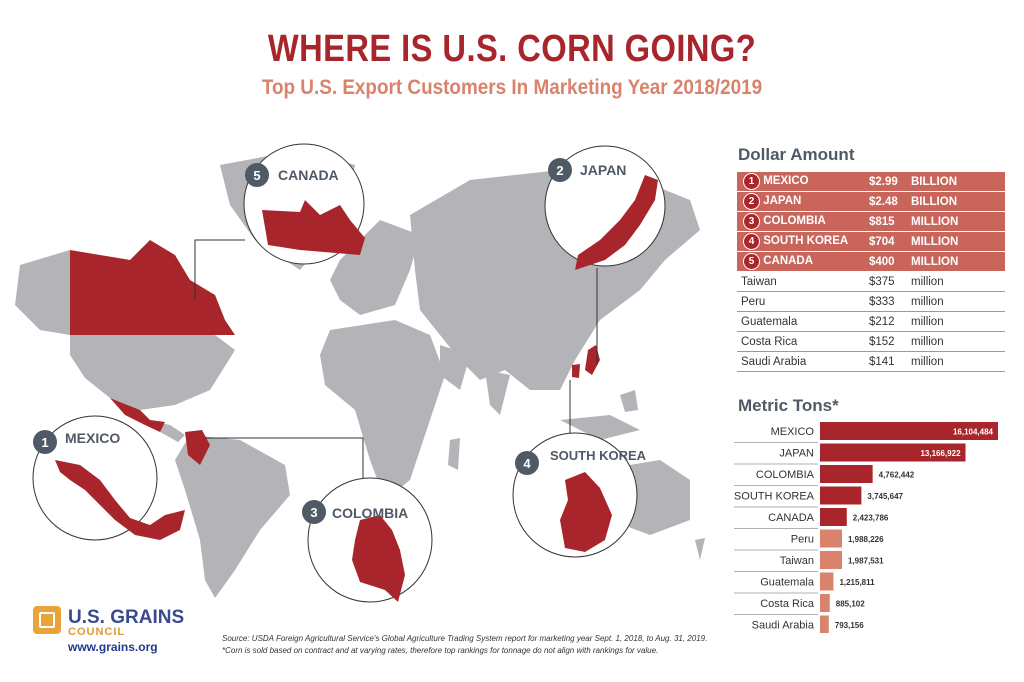  Describe the element at coordinates (256, 175) in the screenshot. I see `callout-rank: 5` at that location.